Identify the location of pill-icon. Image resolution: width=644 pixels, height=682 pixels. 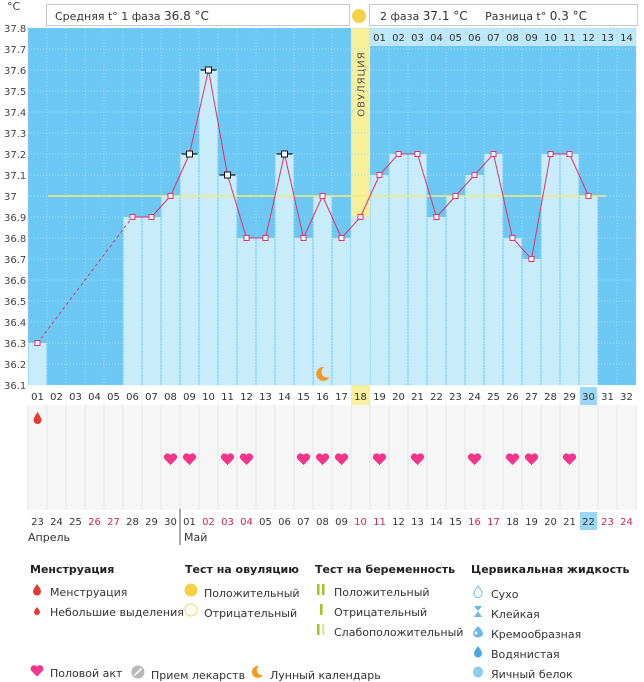
(138, 673).